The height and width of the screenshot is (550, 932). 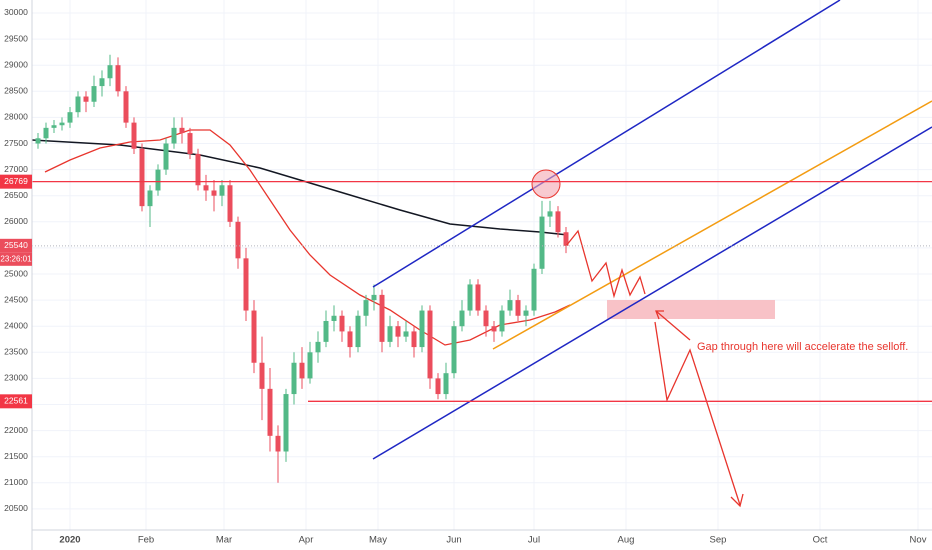 What do you see at coordinates (16, 378) in the screenshot?
I see `y-tick-label: 23000` at bounding box center [16, 378].